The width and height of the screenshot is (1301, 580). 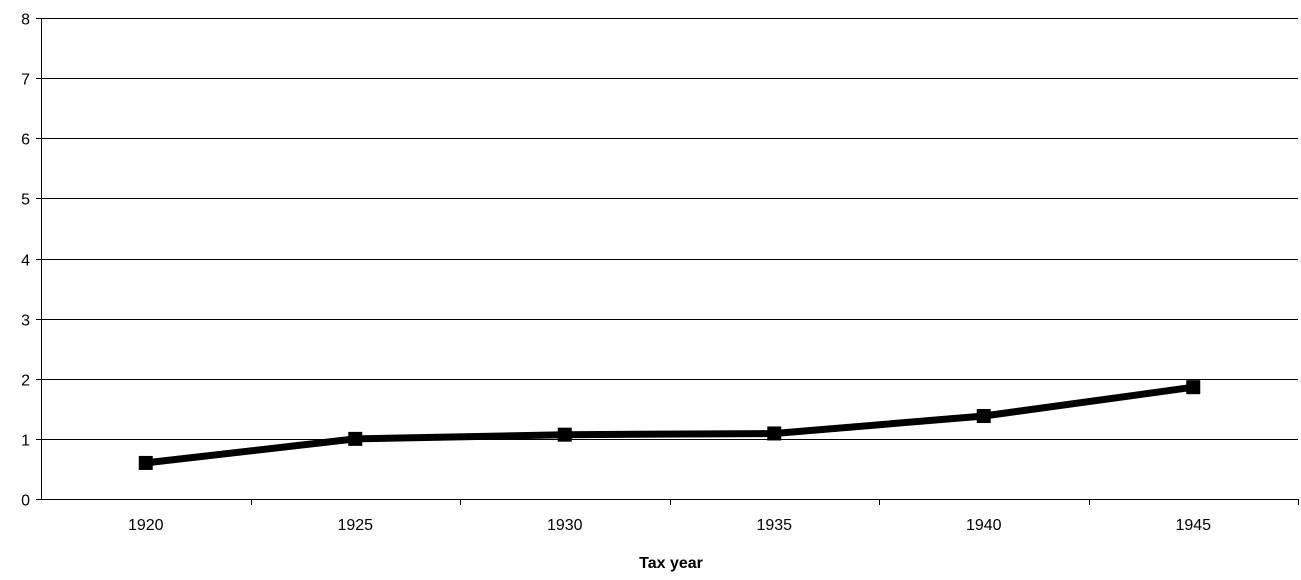 I want to click on y-axis-tick-labels: 0 1 2 3 4 5 6 7 8, so click(x=25, y=261).